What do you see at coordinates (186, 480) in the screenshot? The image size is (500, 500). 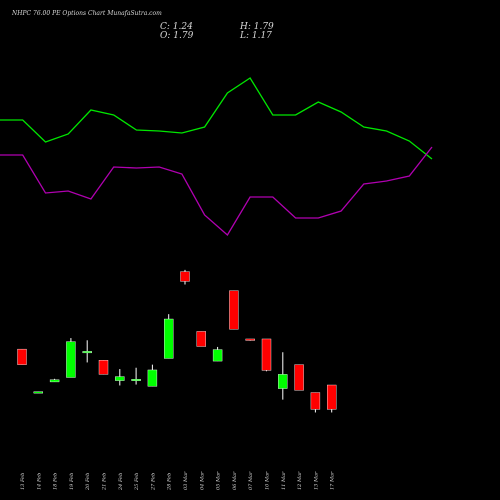 I see `x-tick-label: 03 Mar` at bounding box center [186, 480].